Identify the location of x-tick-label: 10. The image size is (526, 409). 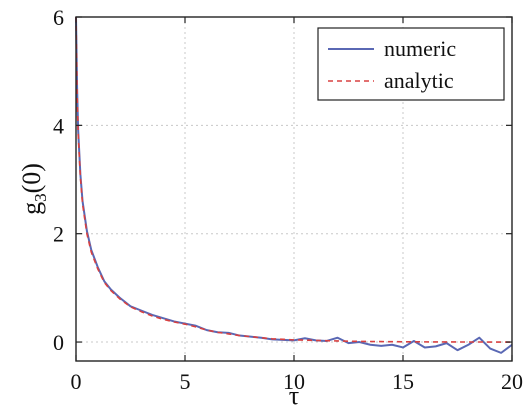
(294, 381).